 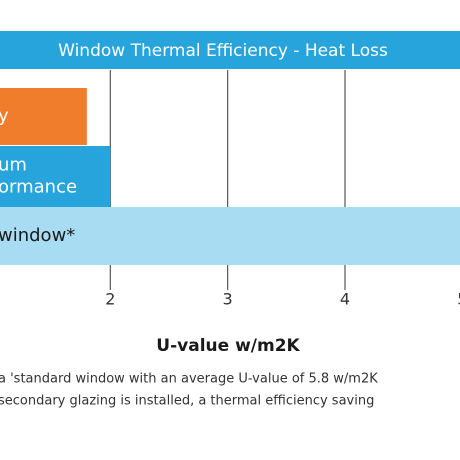 I want to click on bar-label: ormance, so click(x=38, y=187).